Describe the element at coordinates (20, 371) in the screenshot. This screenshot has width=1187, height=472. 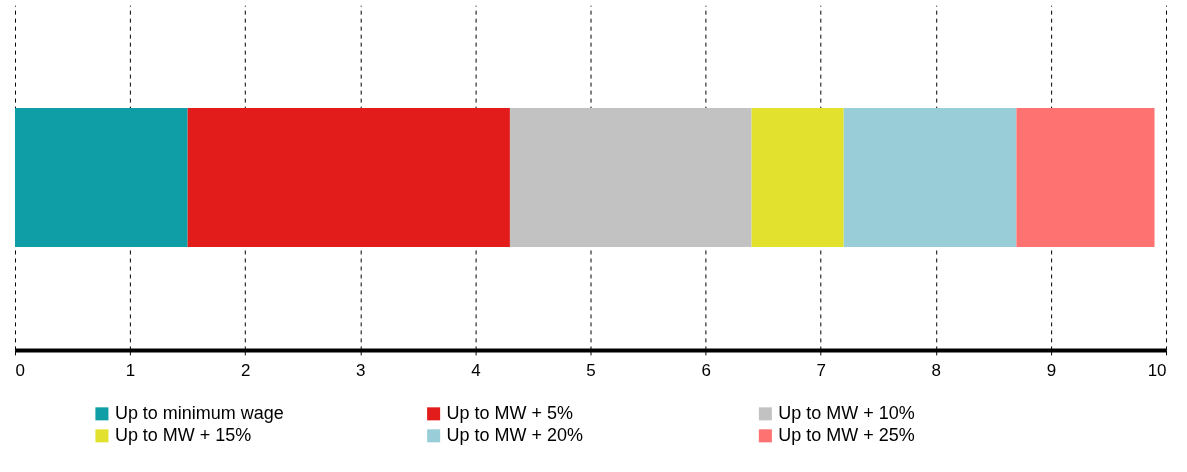
I see `x-tick-label: 0` at that location.